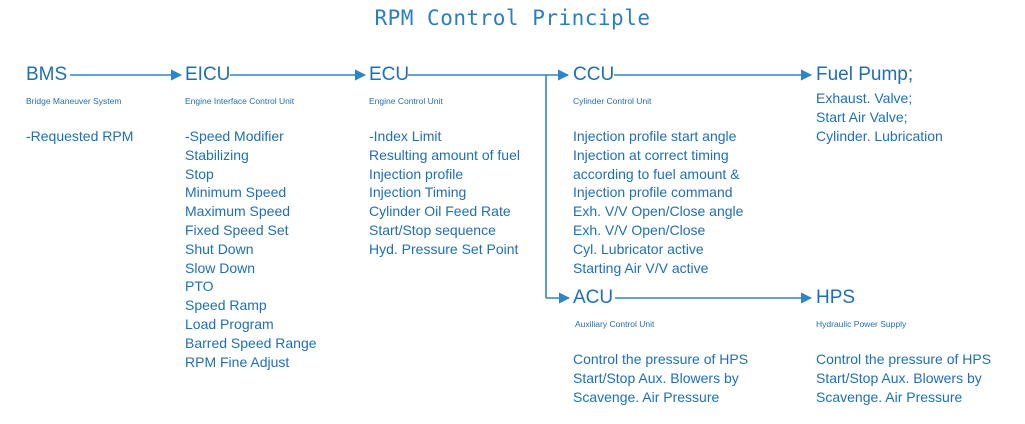 The height and width of the screenshot is (424, 1025). What do you see at coordinates (889, 396) in the screenshot?
I see `node-hps-item: Scavenge. Air Pressure` at bounding box center [889, 396].